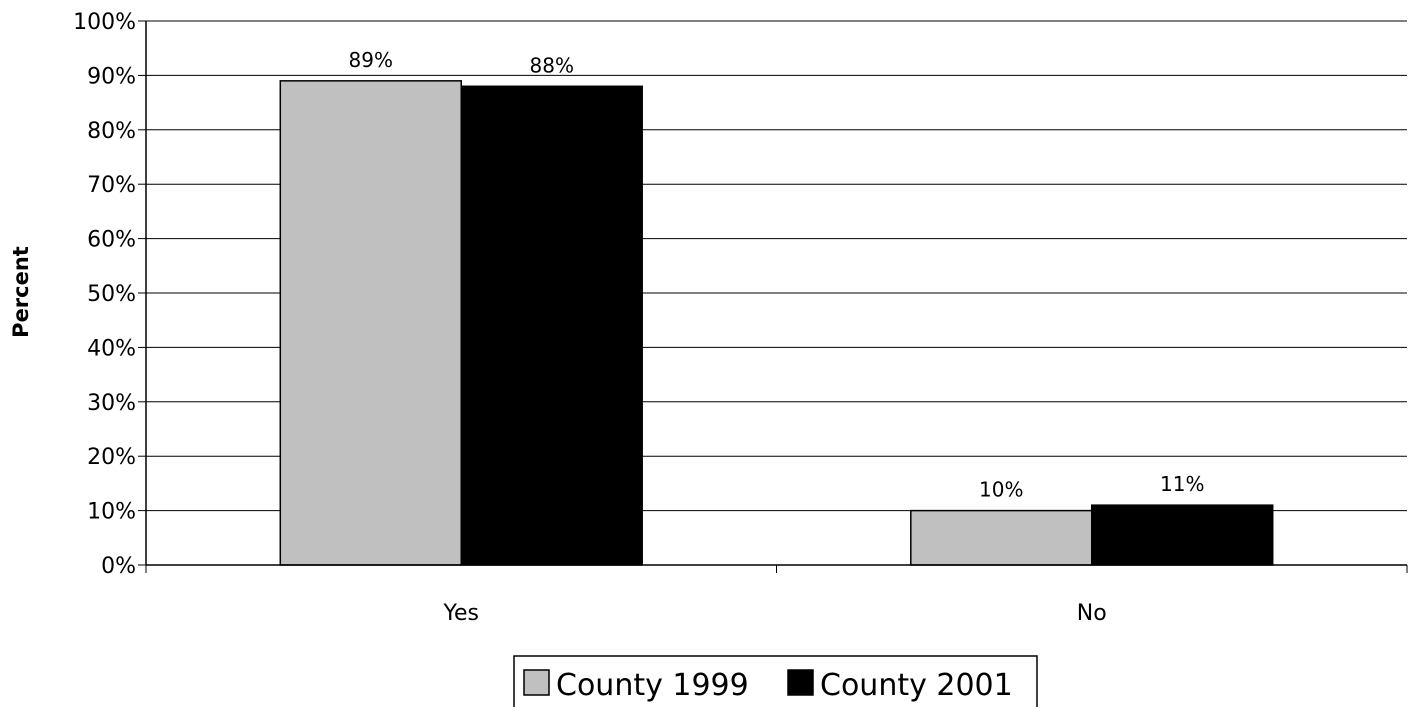 The image size is (1417, 707). I want to click on y-tick-label: 40%, so click(111, 348).